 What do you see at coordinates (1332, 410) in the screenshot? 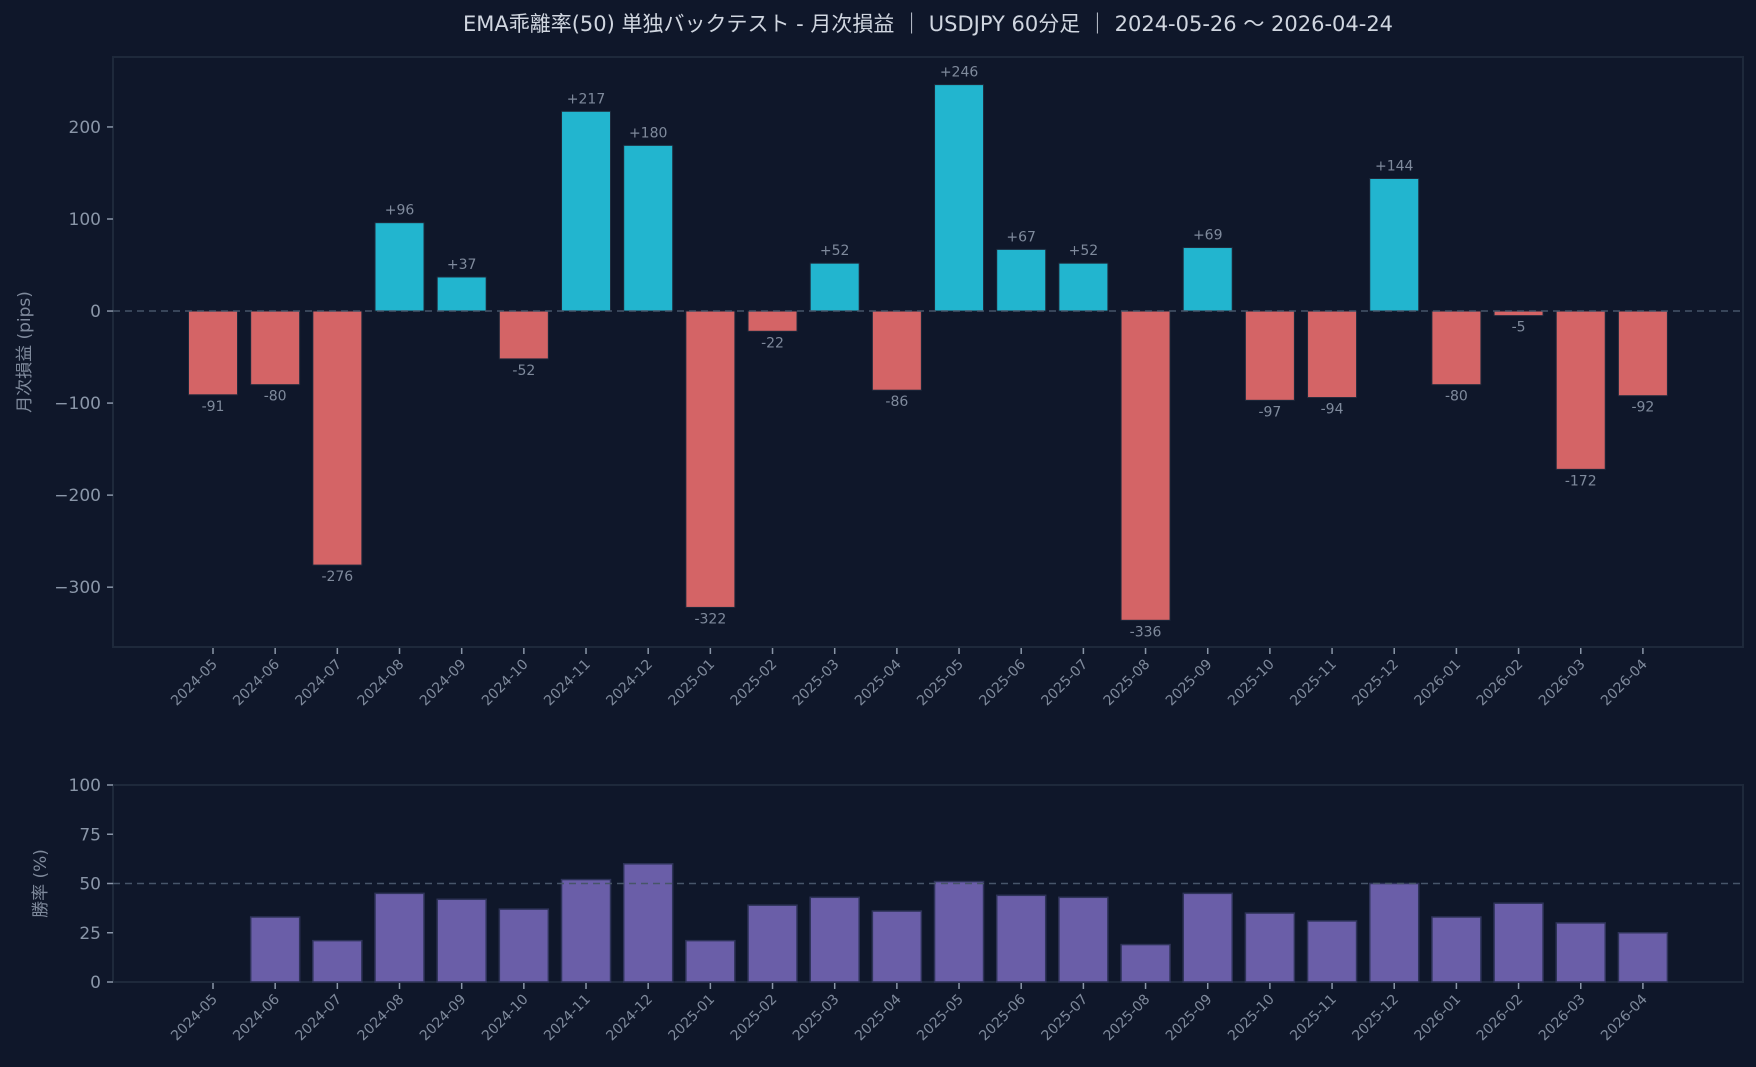
I see `bar-value-label: -94` at bounding box center [1332, 410].